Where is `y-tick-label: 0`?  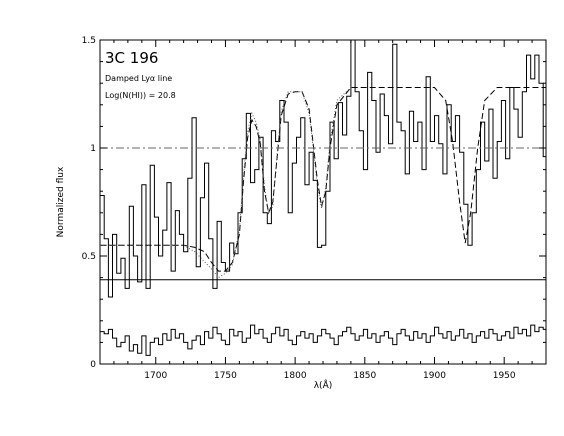
y-tick-label: 0 is located at coordinates (93, 365).